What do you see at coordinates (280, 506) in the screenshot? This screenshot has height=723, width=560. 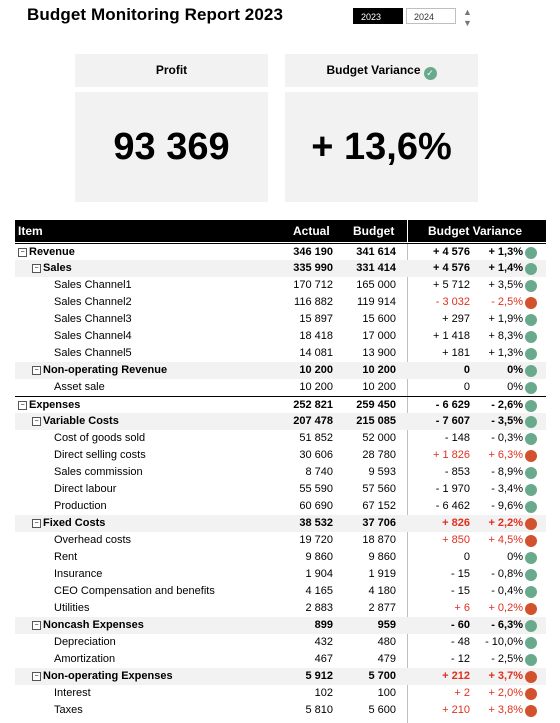 I see `table-row: Production 60 690 67 152 - 6 462 - 9,6%` at bounding box center [280, 506].